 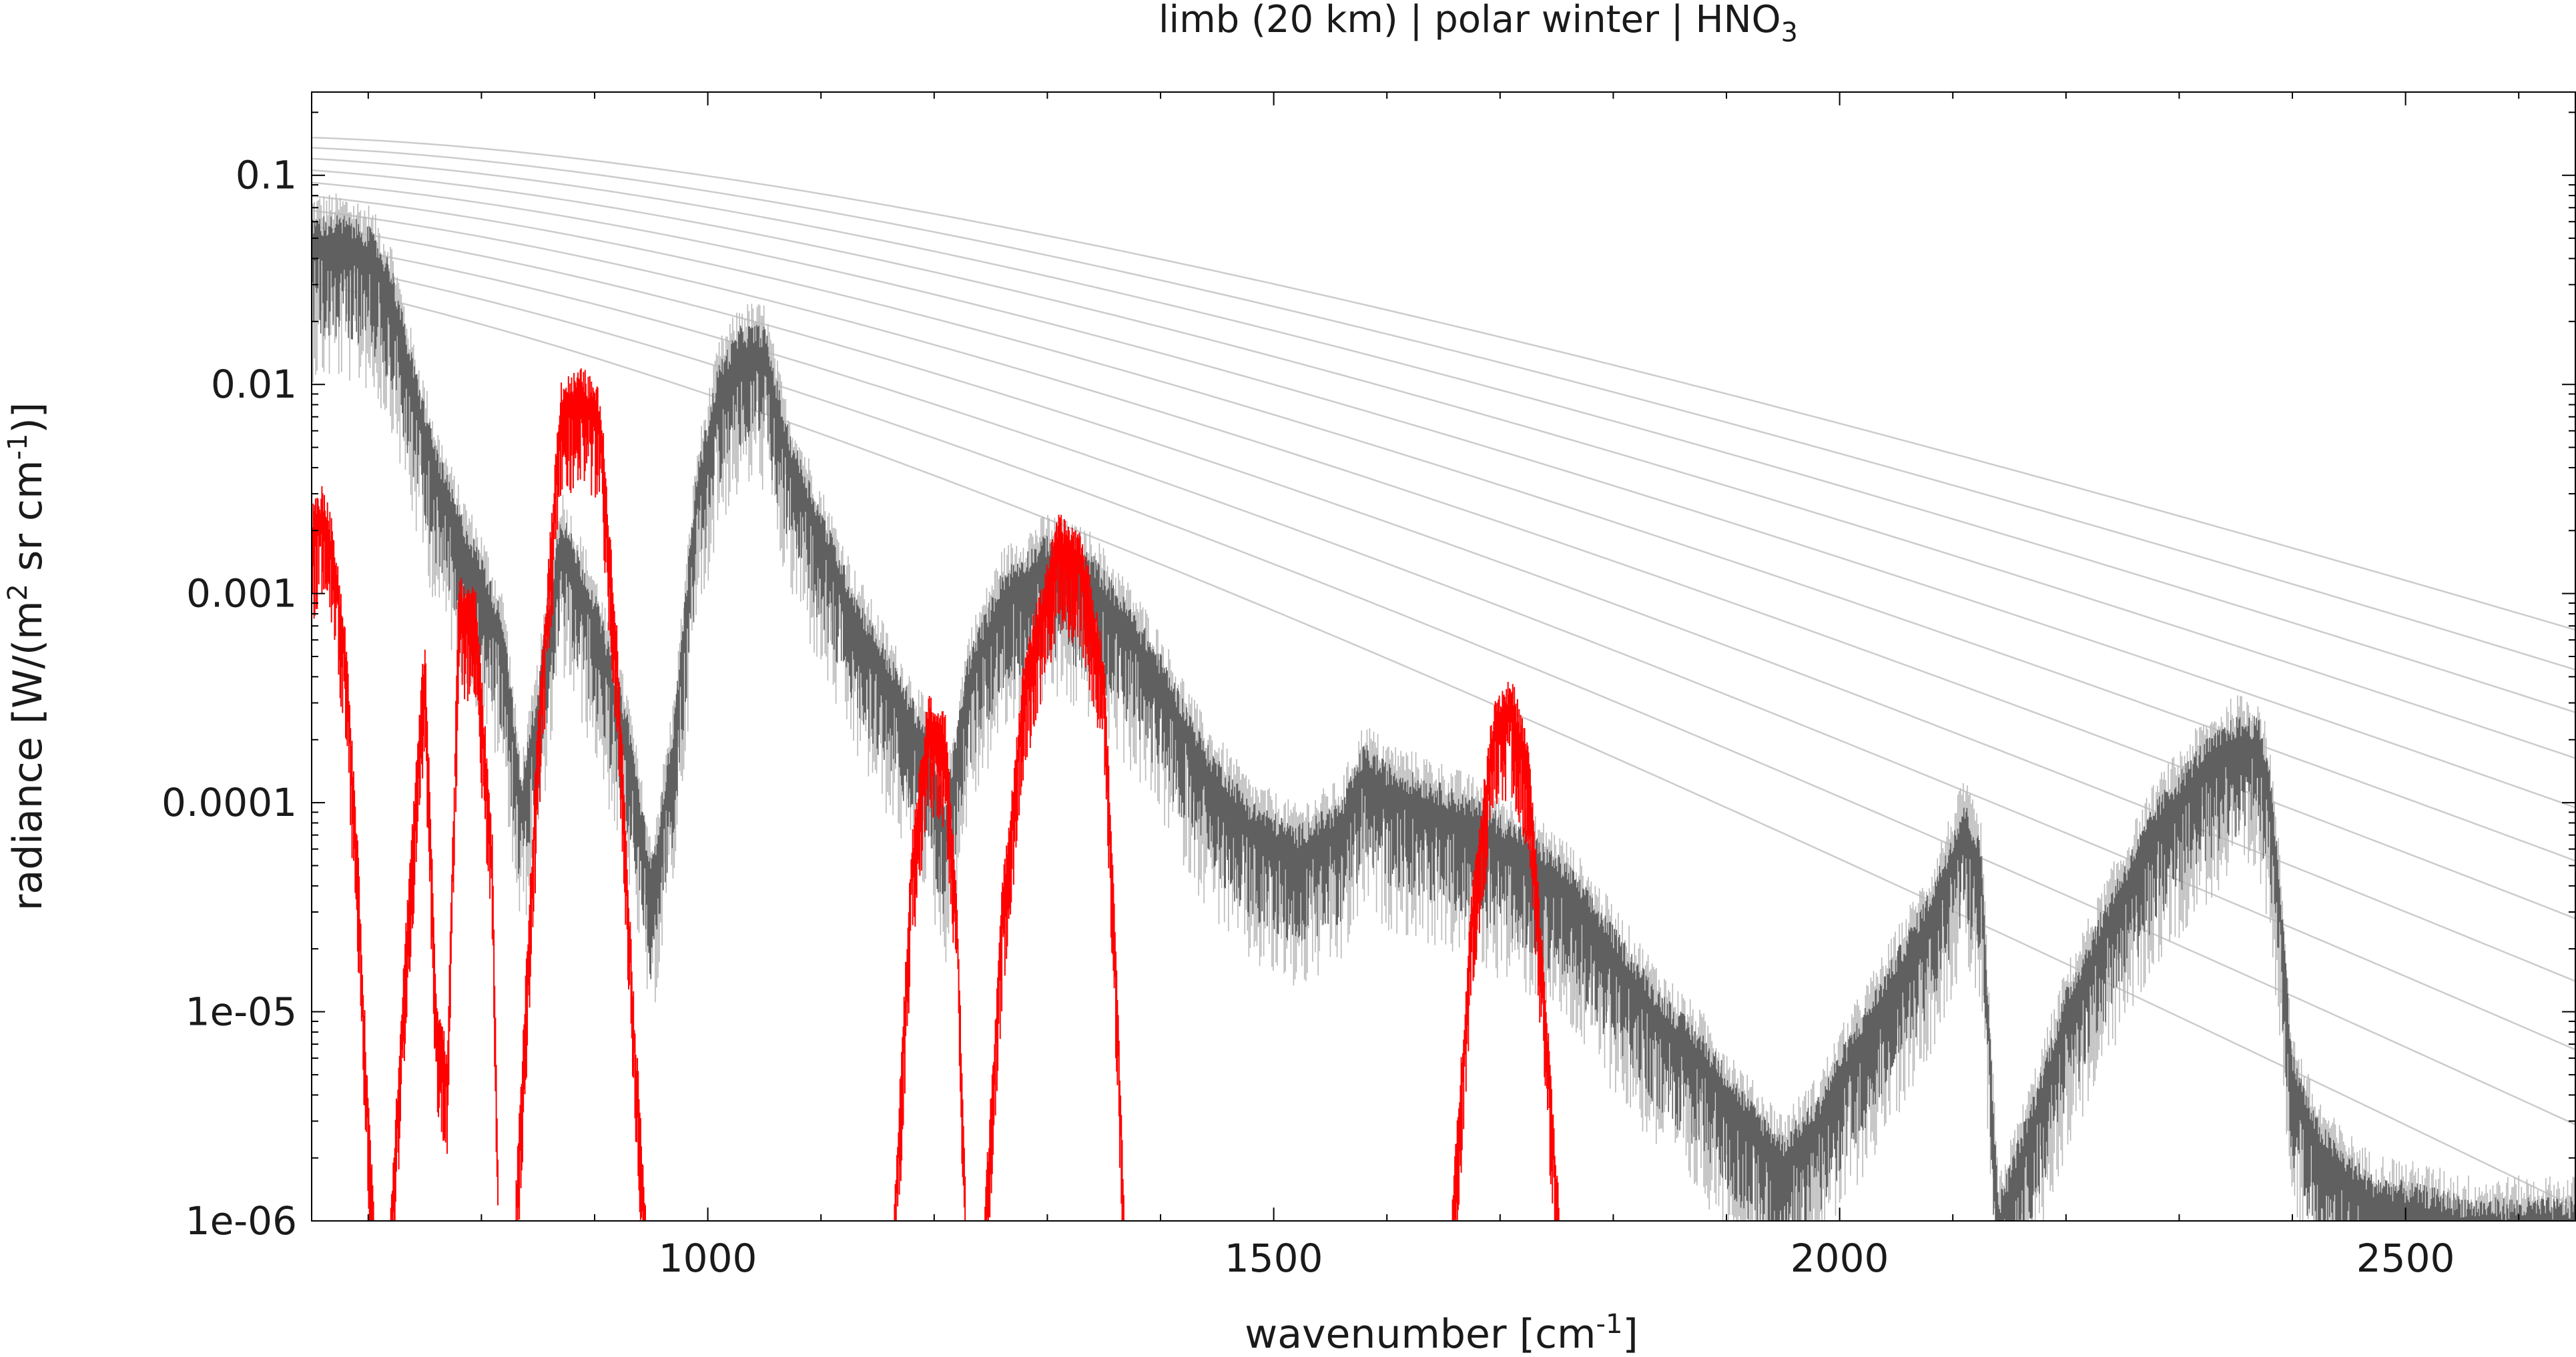 What do you see at coordinates (1274, 1258) in the screenshot?
I see `x-tick-label: 1500` at bounding box center [1274, 1258].